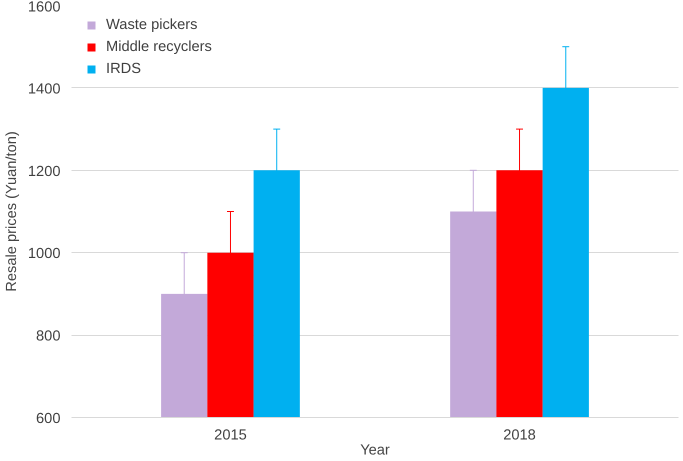 This screenshot has height=461, width=683. What do you see at coordinates (48, 336) in the screenshot?
I see `y-tick-label: 800` at bounding box center [48, 336].